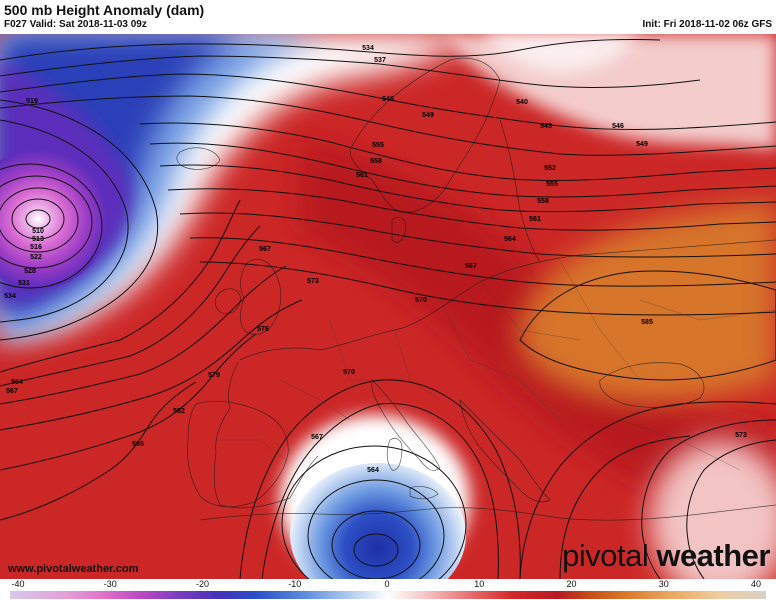  I want to click on valid-time: F027 Valid: Sat 2018-11-03 09z, so click(75, 24).